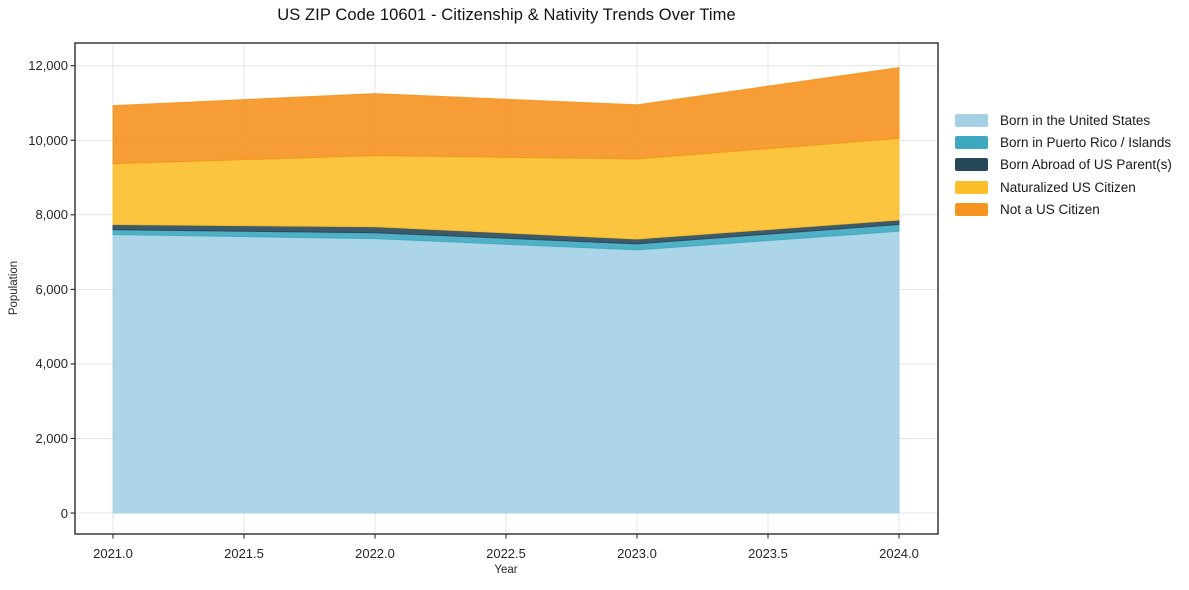  What do you see at coordinates (48, 66) in the screenshot?
I see `y-tick-label: 12,000` at bounding box center [48, 66].